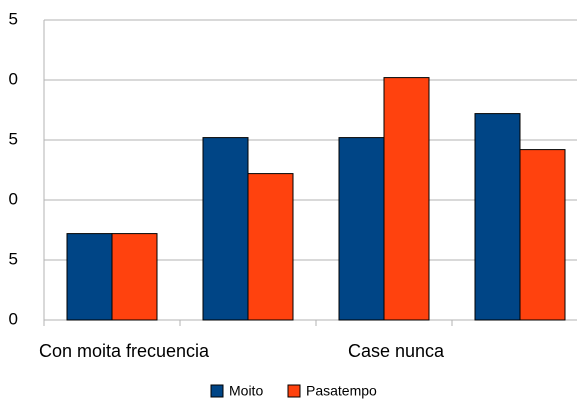 The width and height of the screenshot is (577, 403). What do you see at coordinates (246, 391) in the screenshot?
I see `legend-label: Moito` at bounding box center [246, 391].